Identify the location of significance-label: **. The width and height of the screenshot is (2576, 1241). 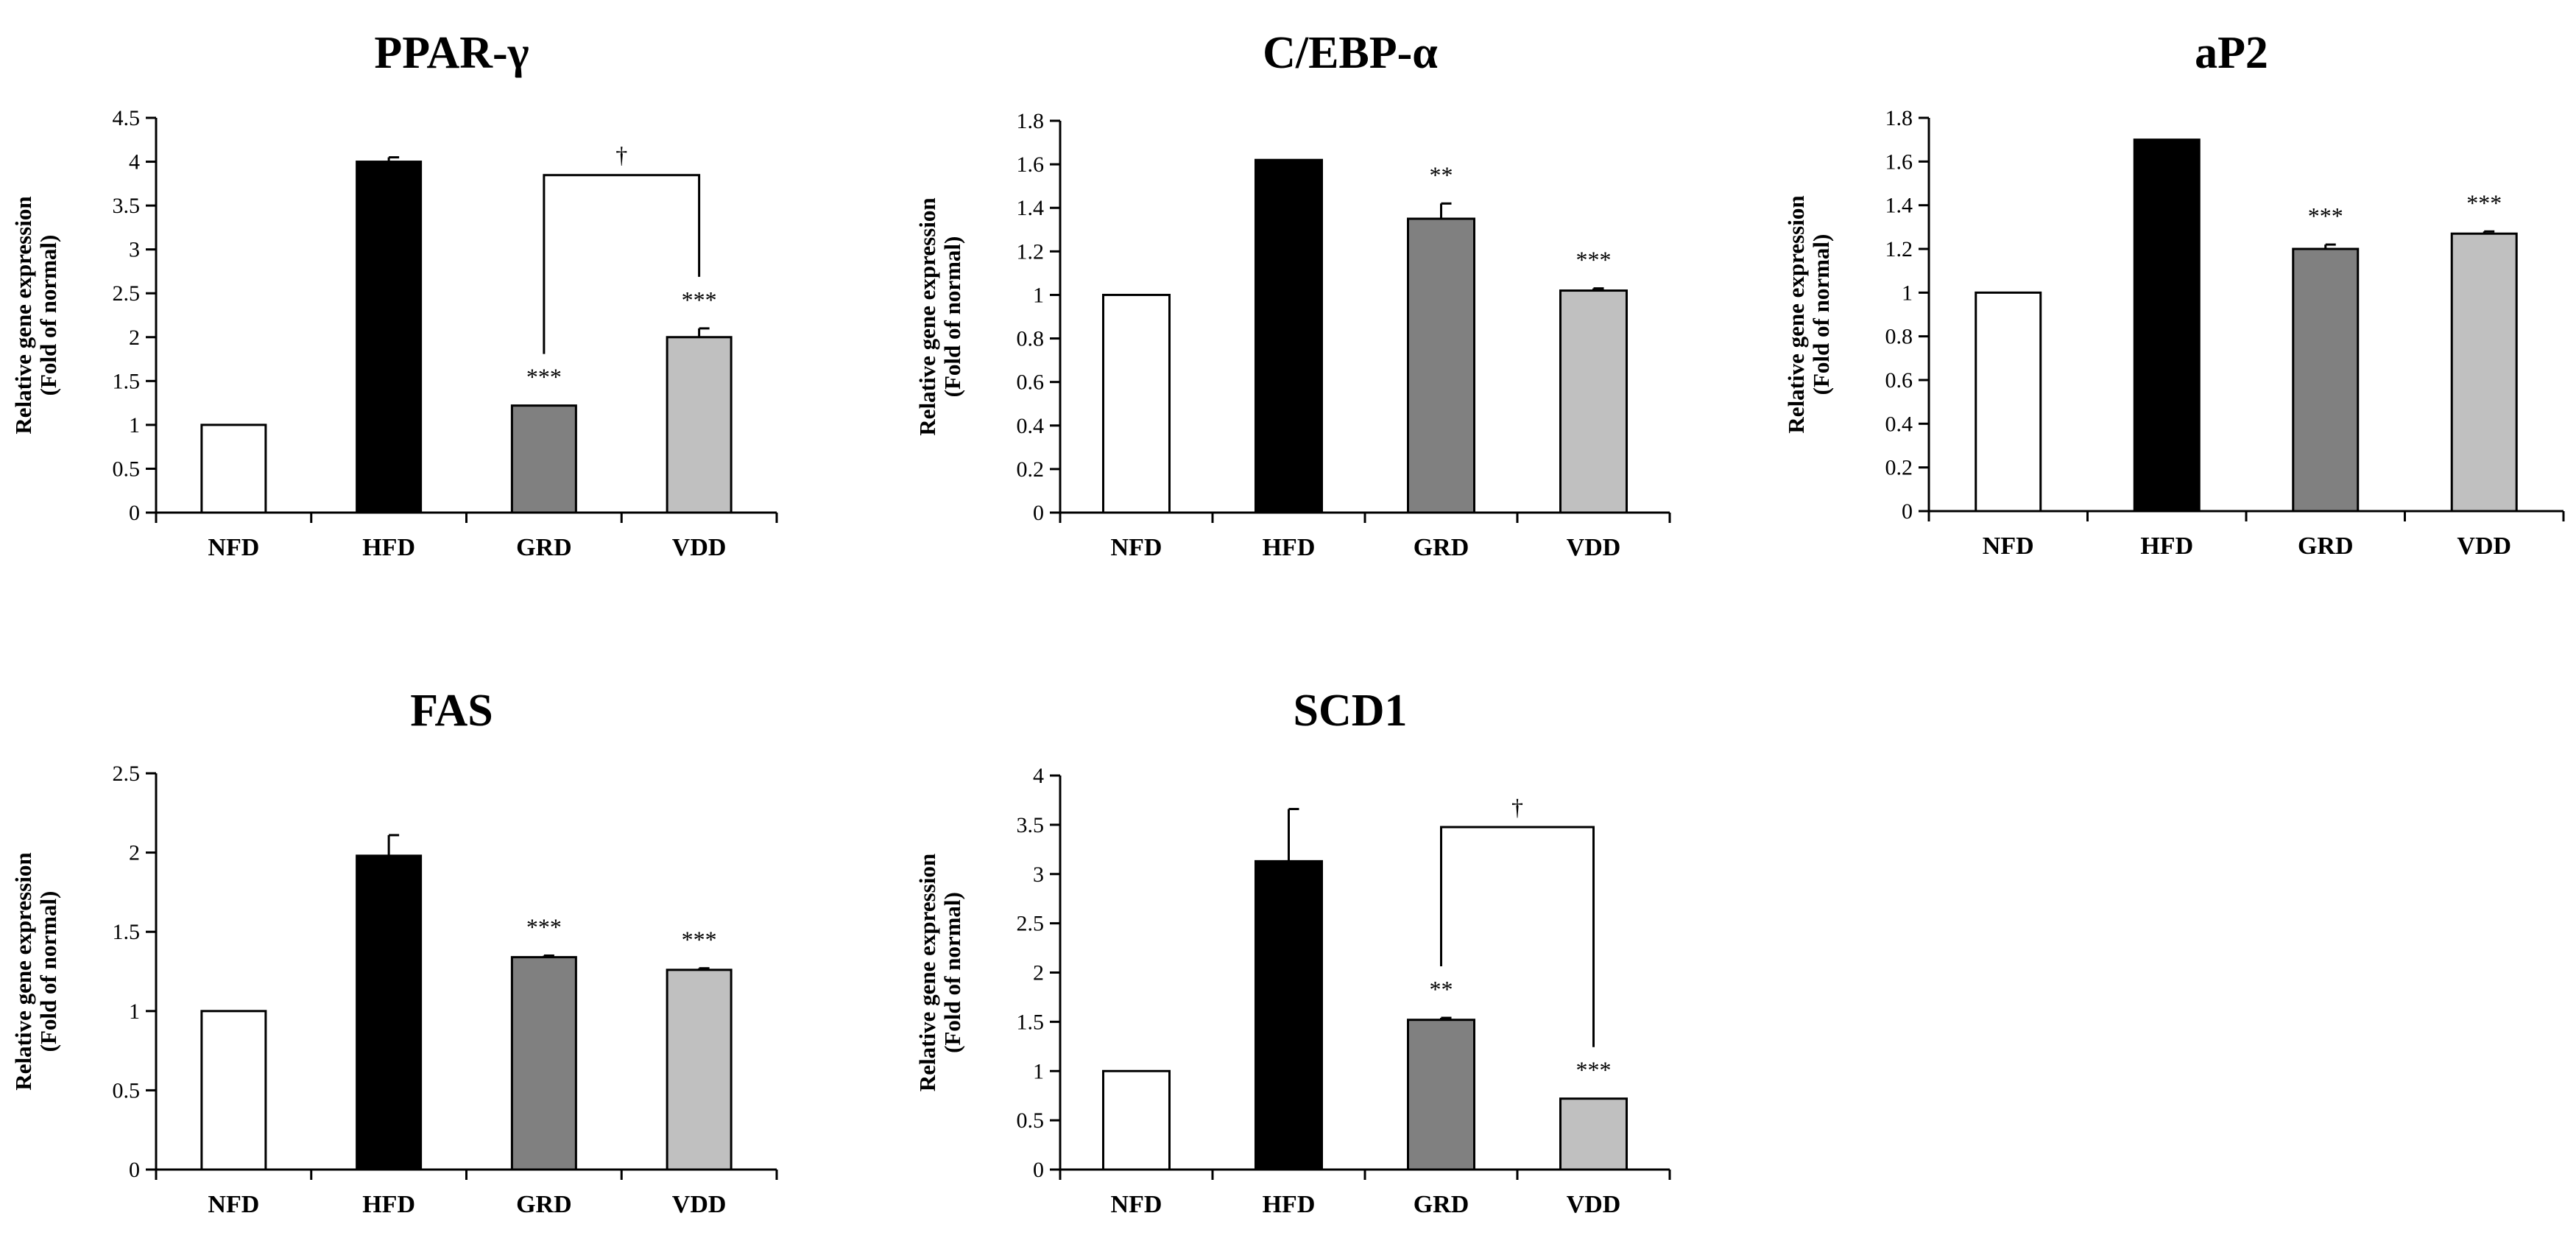
(1441, 989).